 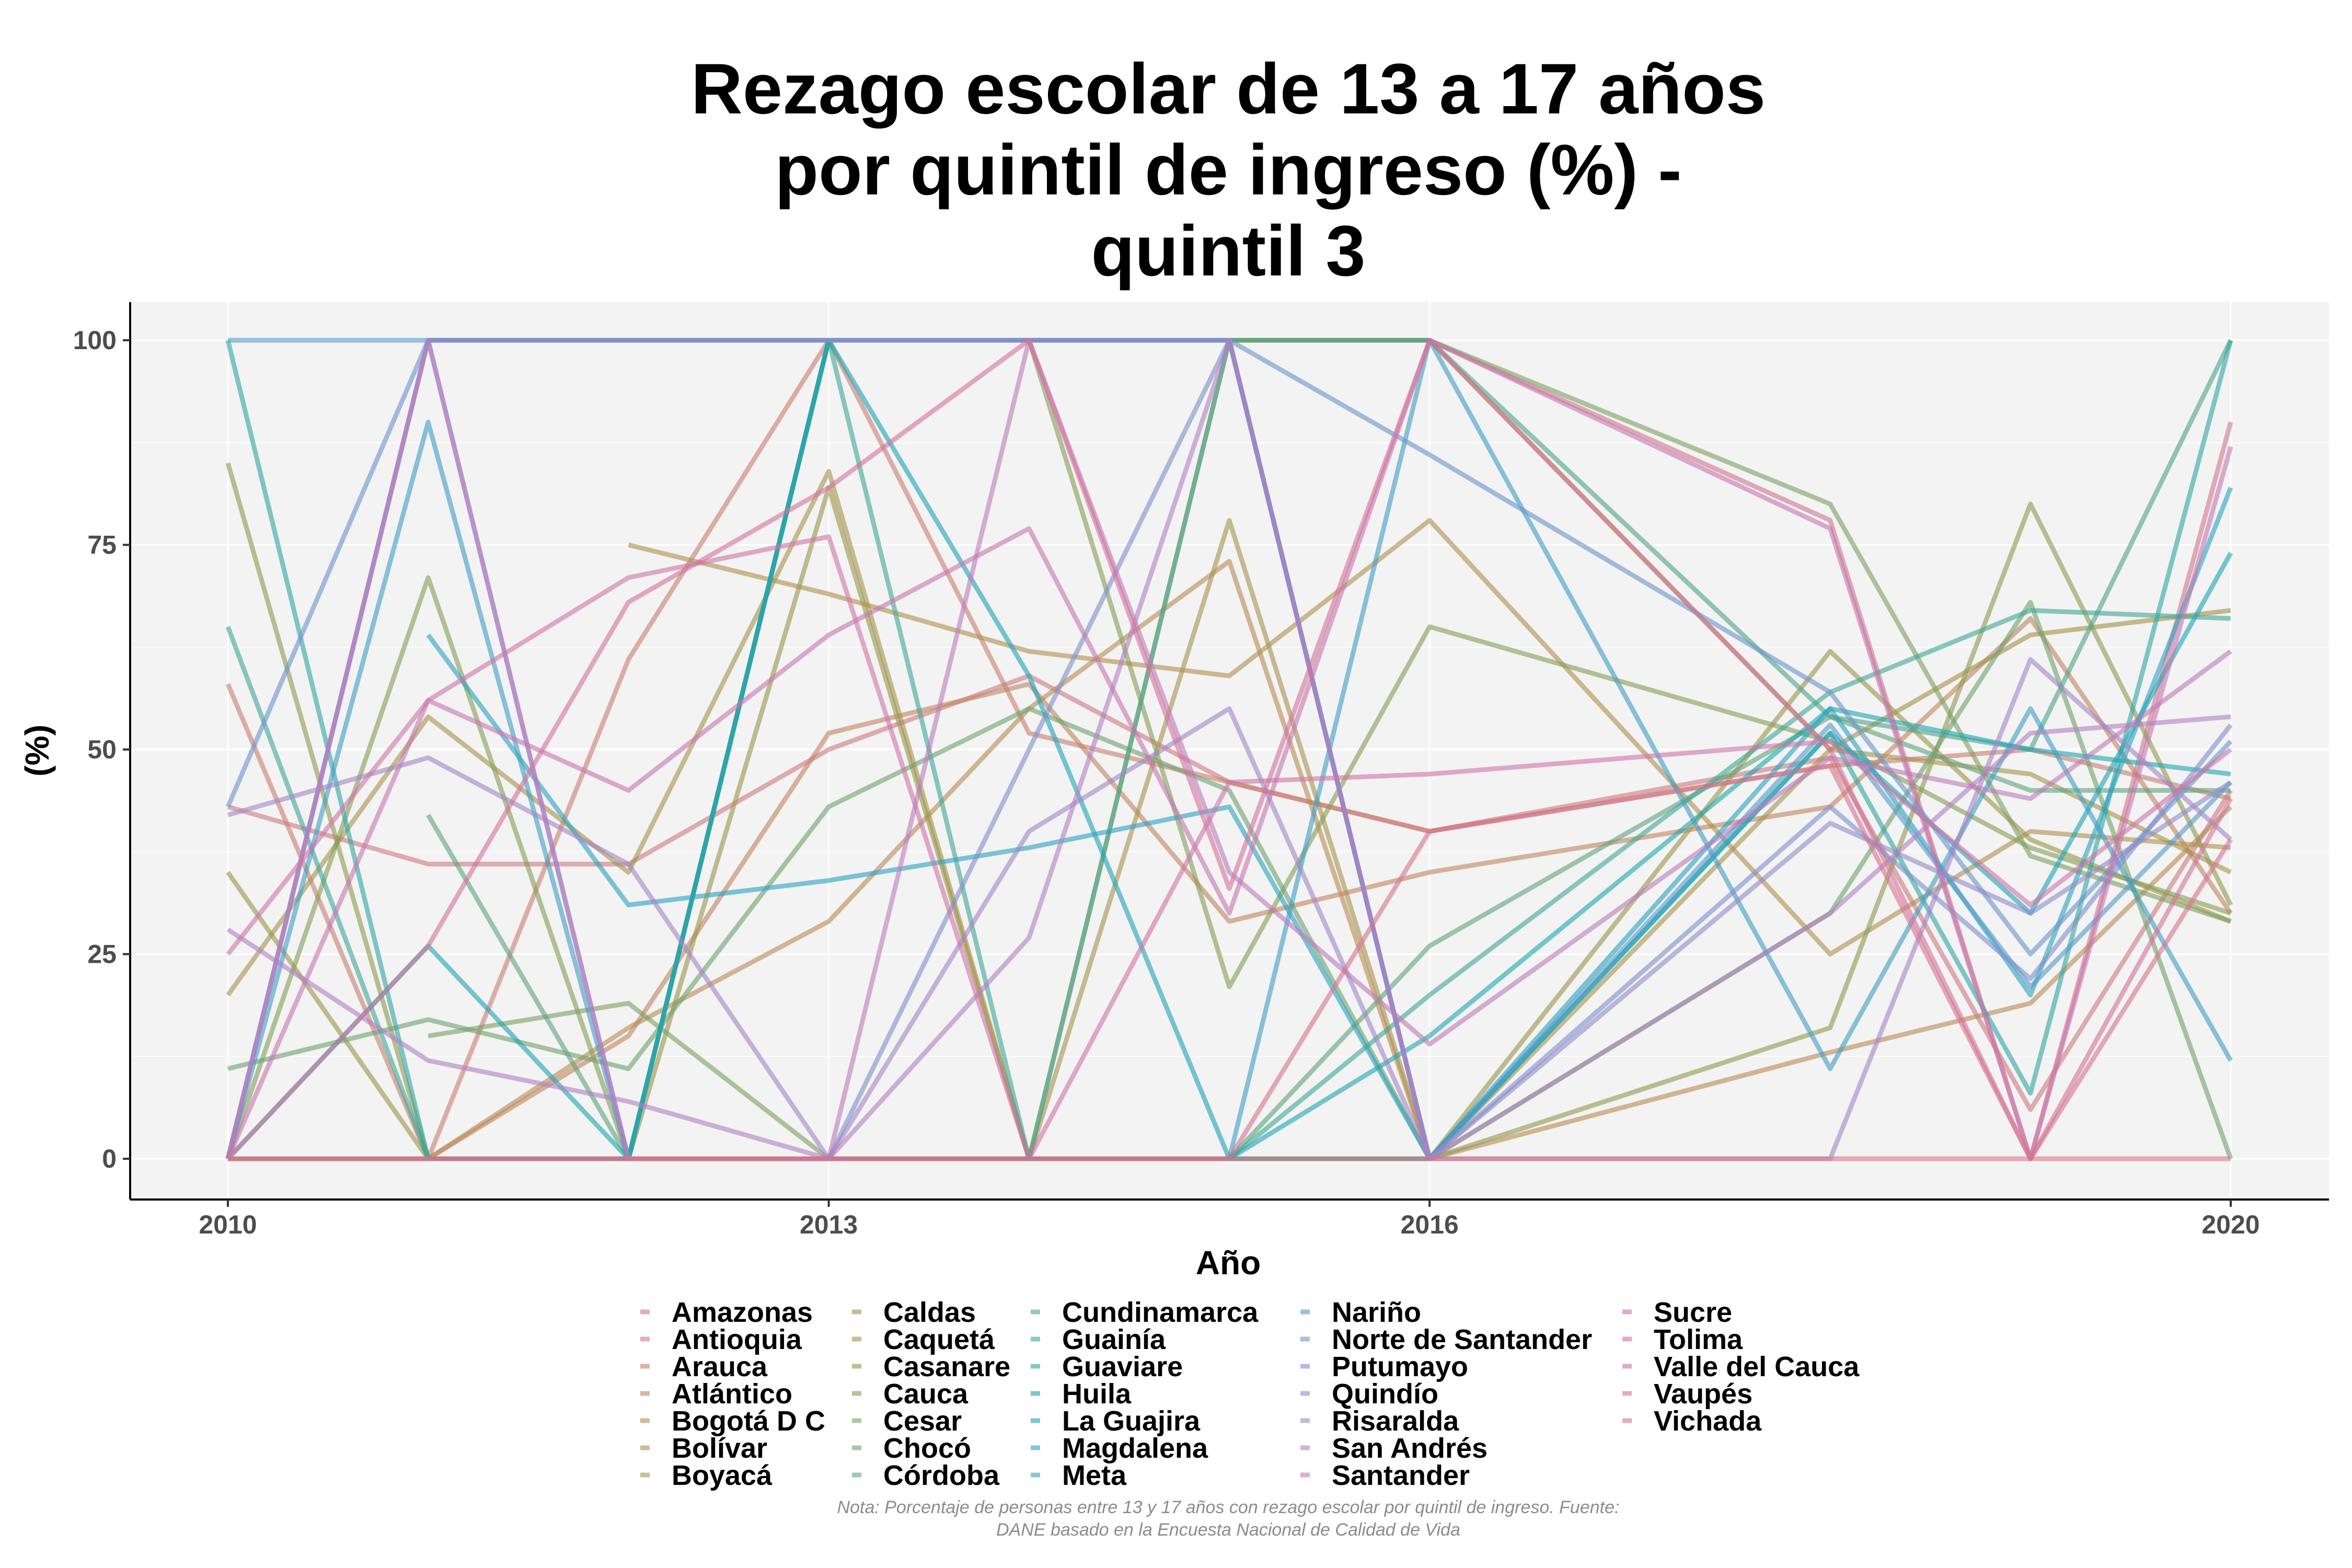 What do you see at coordinates (732, 1394) in the screenshot?
I see `legend-label: Atlántico` at bounding box center [732, 1394].